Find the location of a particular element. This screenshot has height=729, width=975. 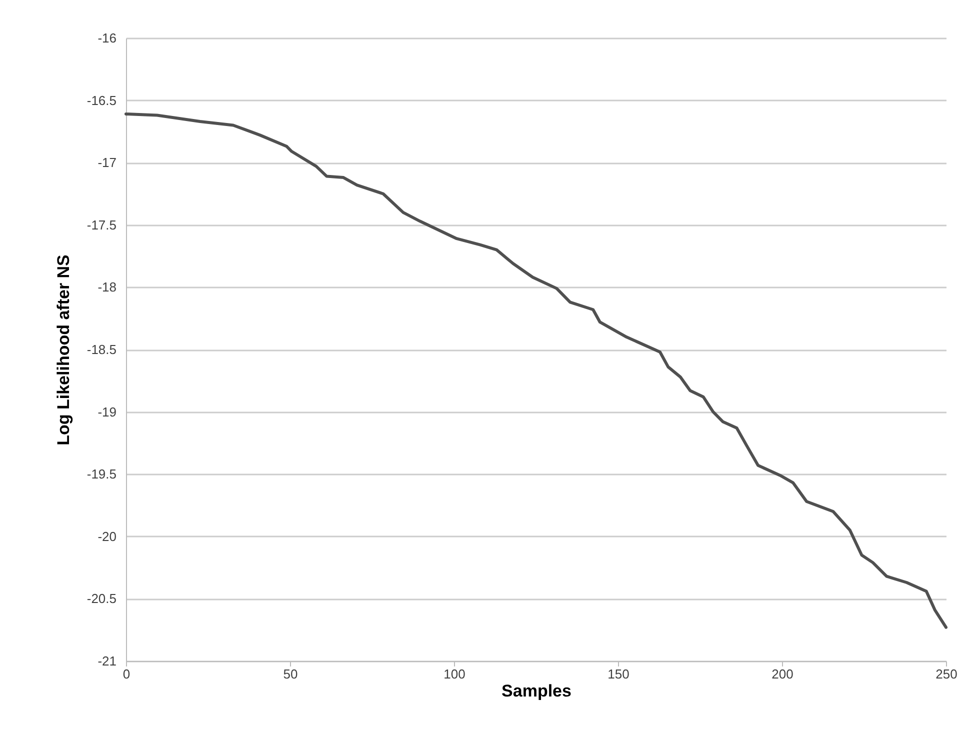

x-tick-label: 0 is located at coordinates (126, 674).